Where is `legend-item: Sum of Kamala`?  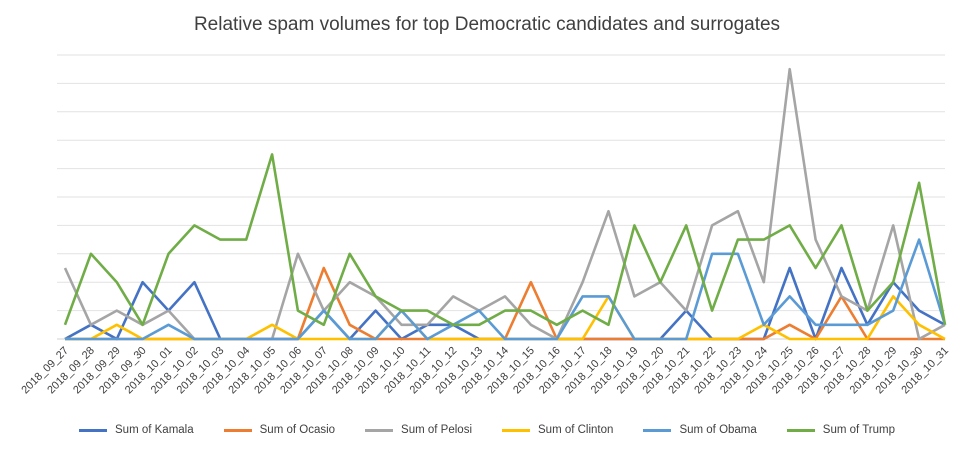 legend-item: Sum of Kamala is located at coordinates (136, 430).